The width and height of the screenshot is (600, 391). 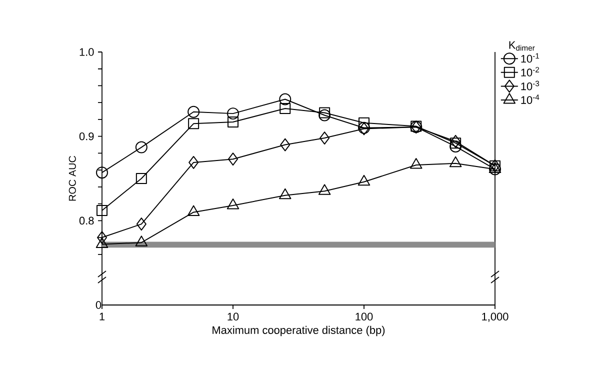 What do you see at coordinates (530, 85) in the screenshot?
I see `legend-label: 10$^{-3}$` at bounding box center [530, 85].